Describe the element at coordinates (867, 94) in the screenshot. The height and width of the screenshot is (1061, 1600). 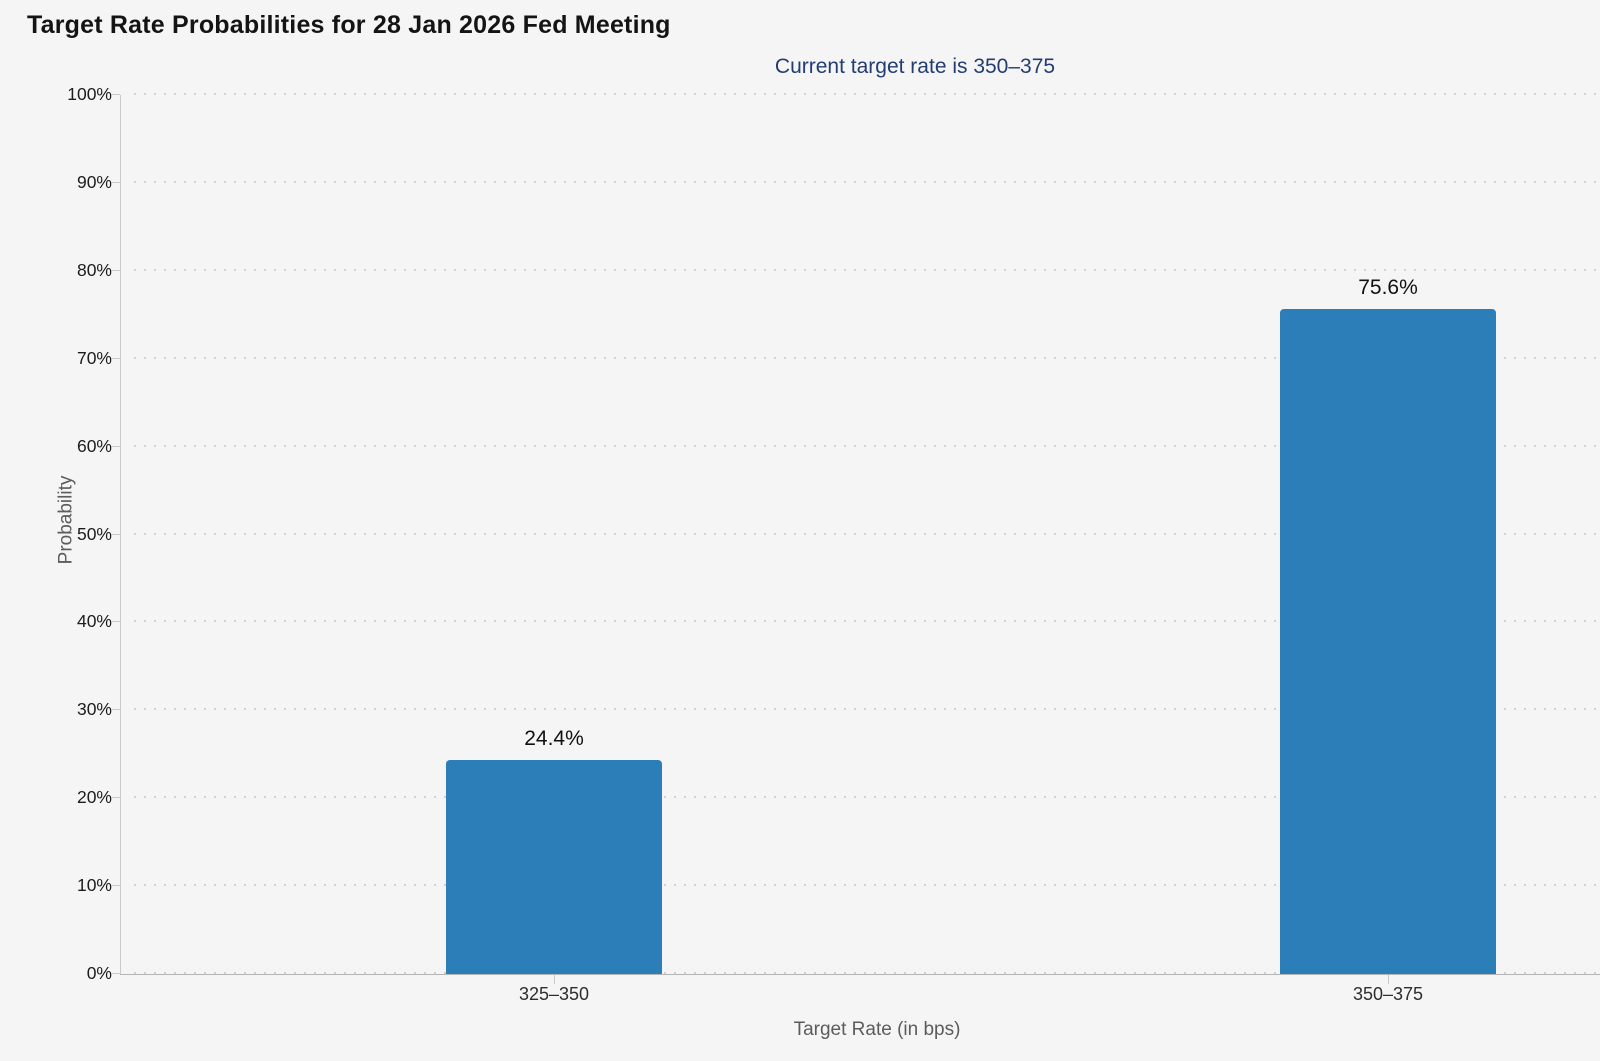
I see `gridline-100pct` at that location.